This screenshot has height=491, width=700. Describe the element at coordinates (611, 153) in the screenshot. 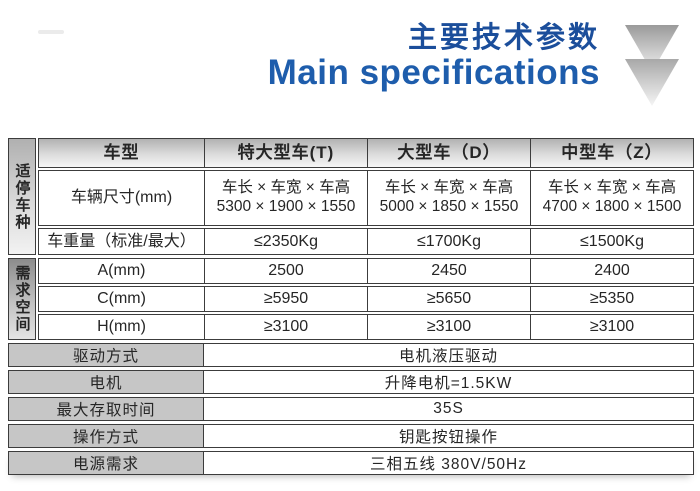

I see `header-cell-medium: 中型车（Z）` at that location.